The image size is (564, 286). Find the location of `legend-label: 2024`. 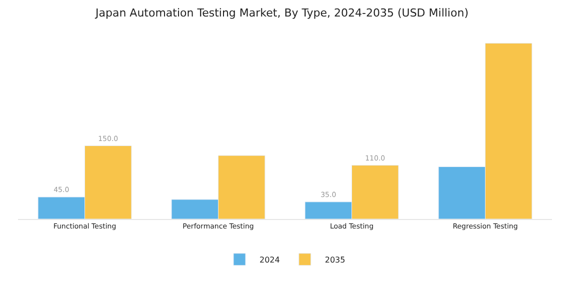

legend-label: 2024 is located at coordinates (270, 260).